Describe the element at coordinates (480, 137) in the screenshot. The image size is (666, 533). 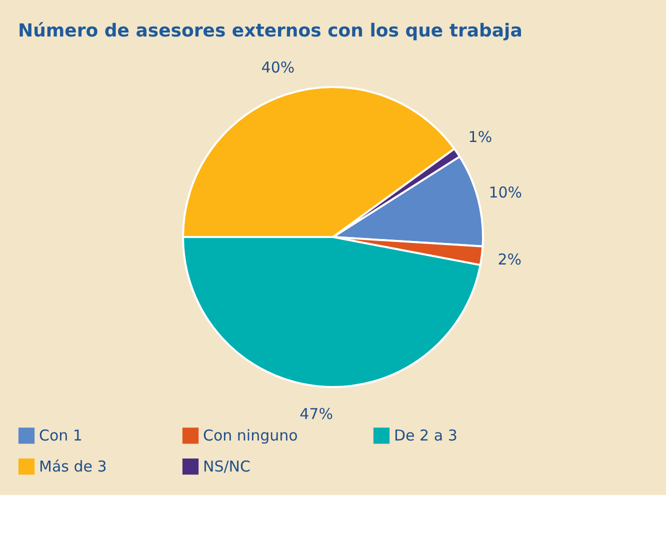
I see `data-label: 1%` at that location.